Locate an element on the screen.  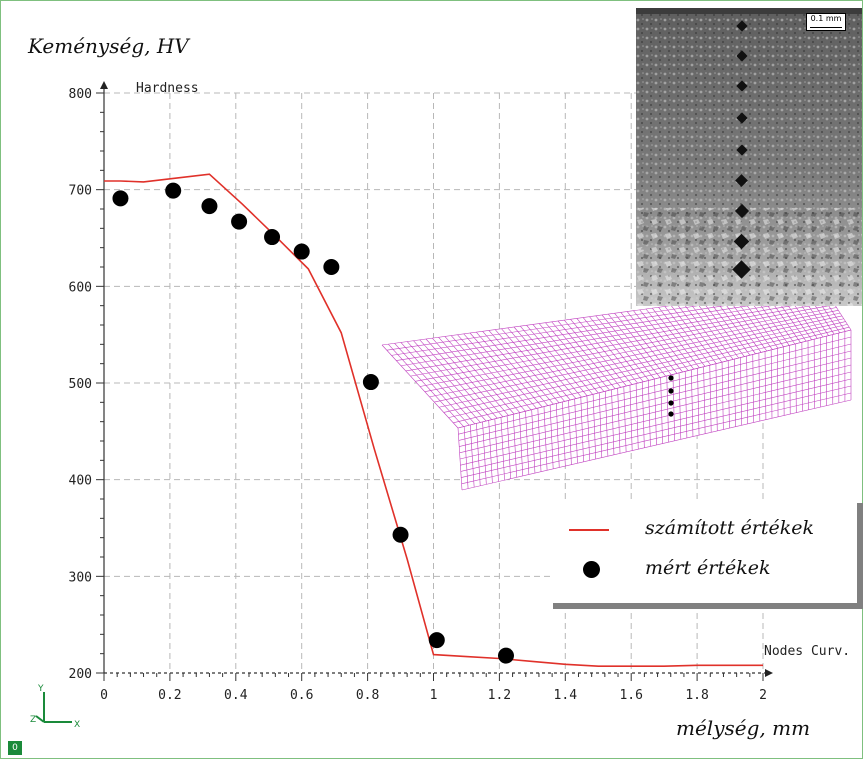
x-tick-label: 1 is located at coordinates (434, 695).